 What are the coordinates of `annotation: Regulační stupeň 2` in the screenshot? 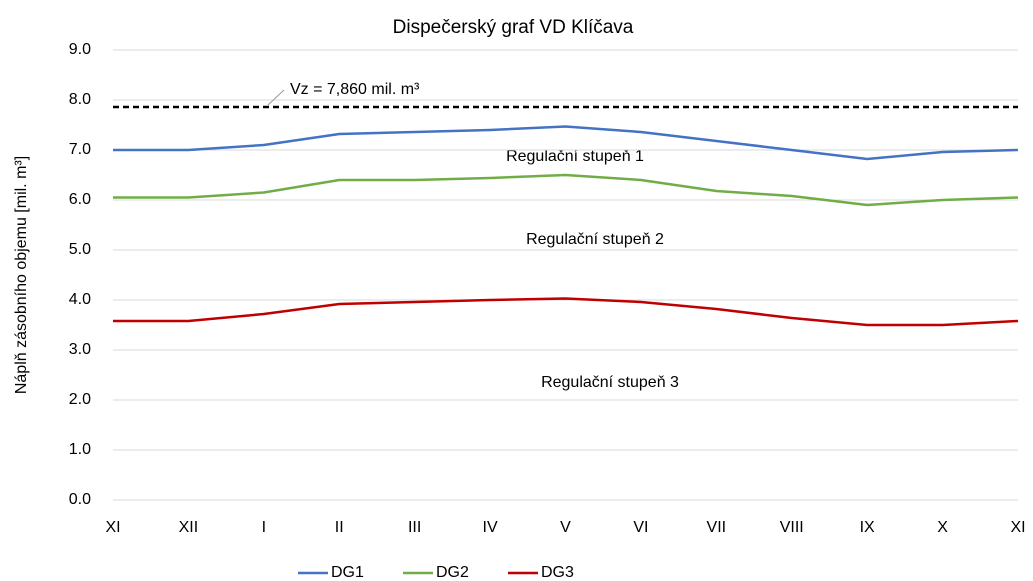 It's located at (595, 239).